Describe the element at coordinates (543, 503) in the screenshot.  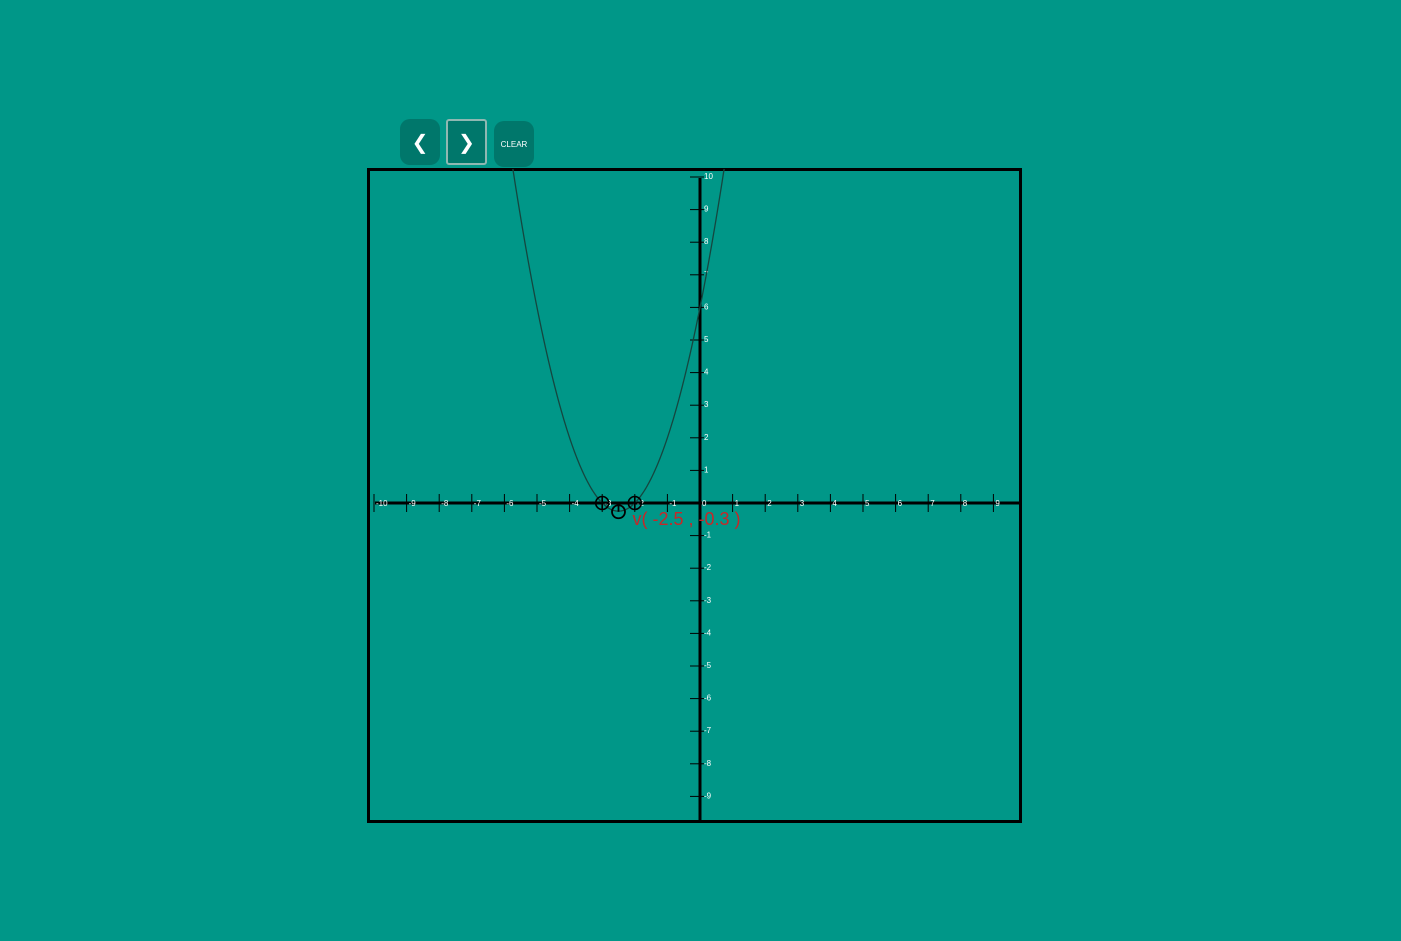
I see `x-tick-label: -5` at that location.